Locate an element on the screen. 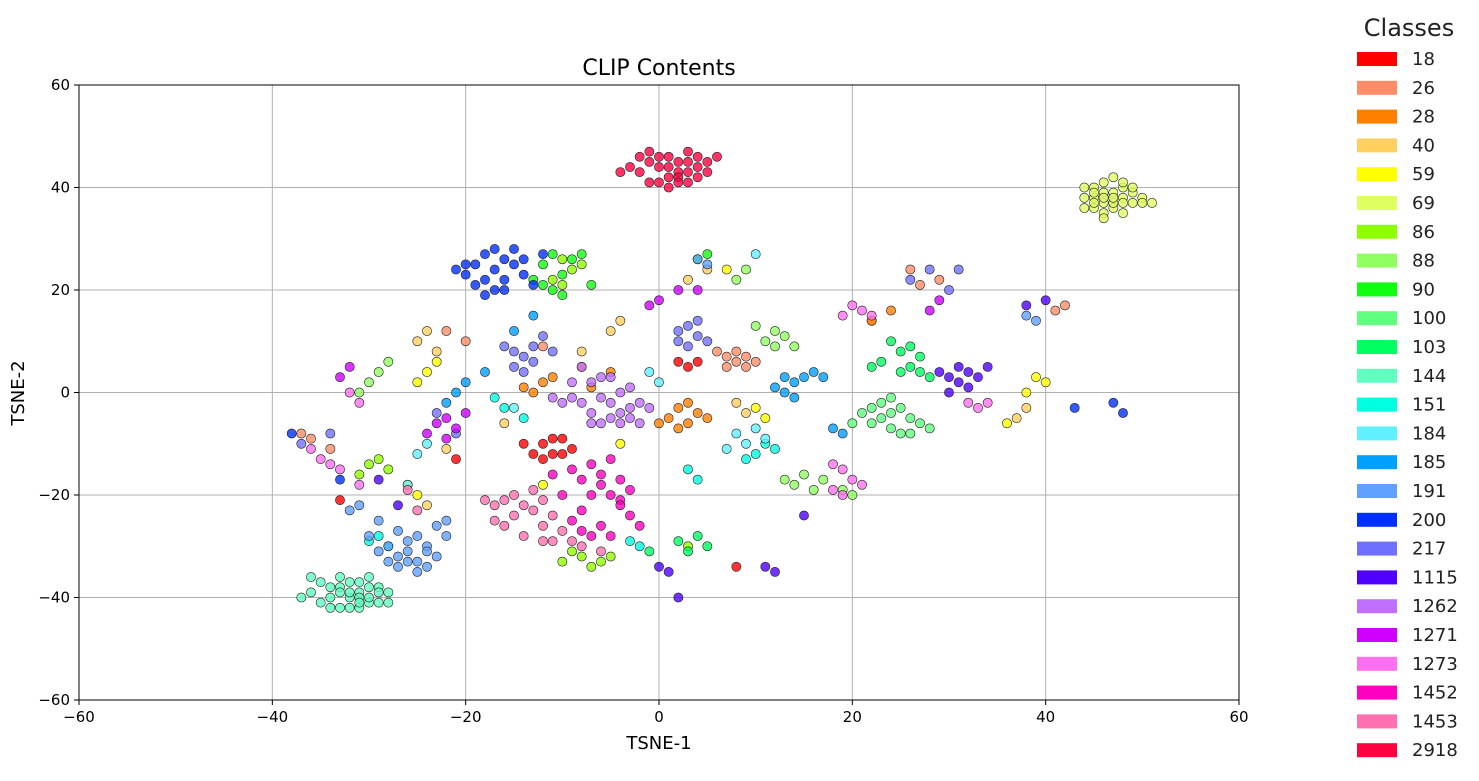  legend-label: 26 is located at coordinates (1423, 88).